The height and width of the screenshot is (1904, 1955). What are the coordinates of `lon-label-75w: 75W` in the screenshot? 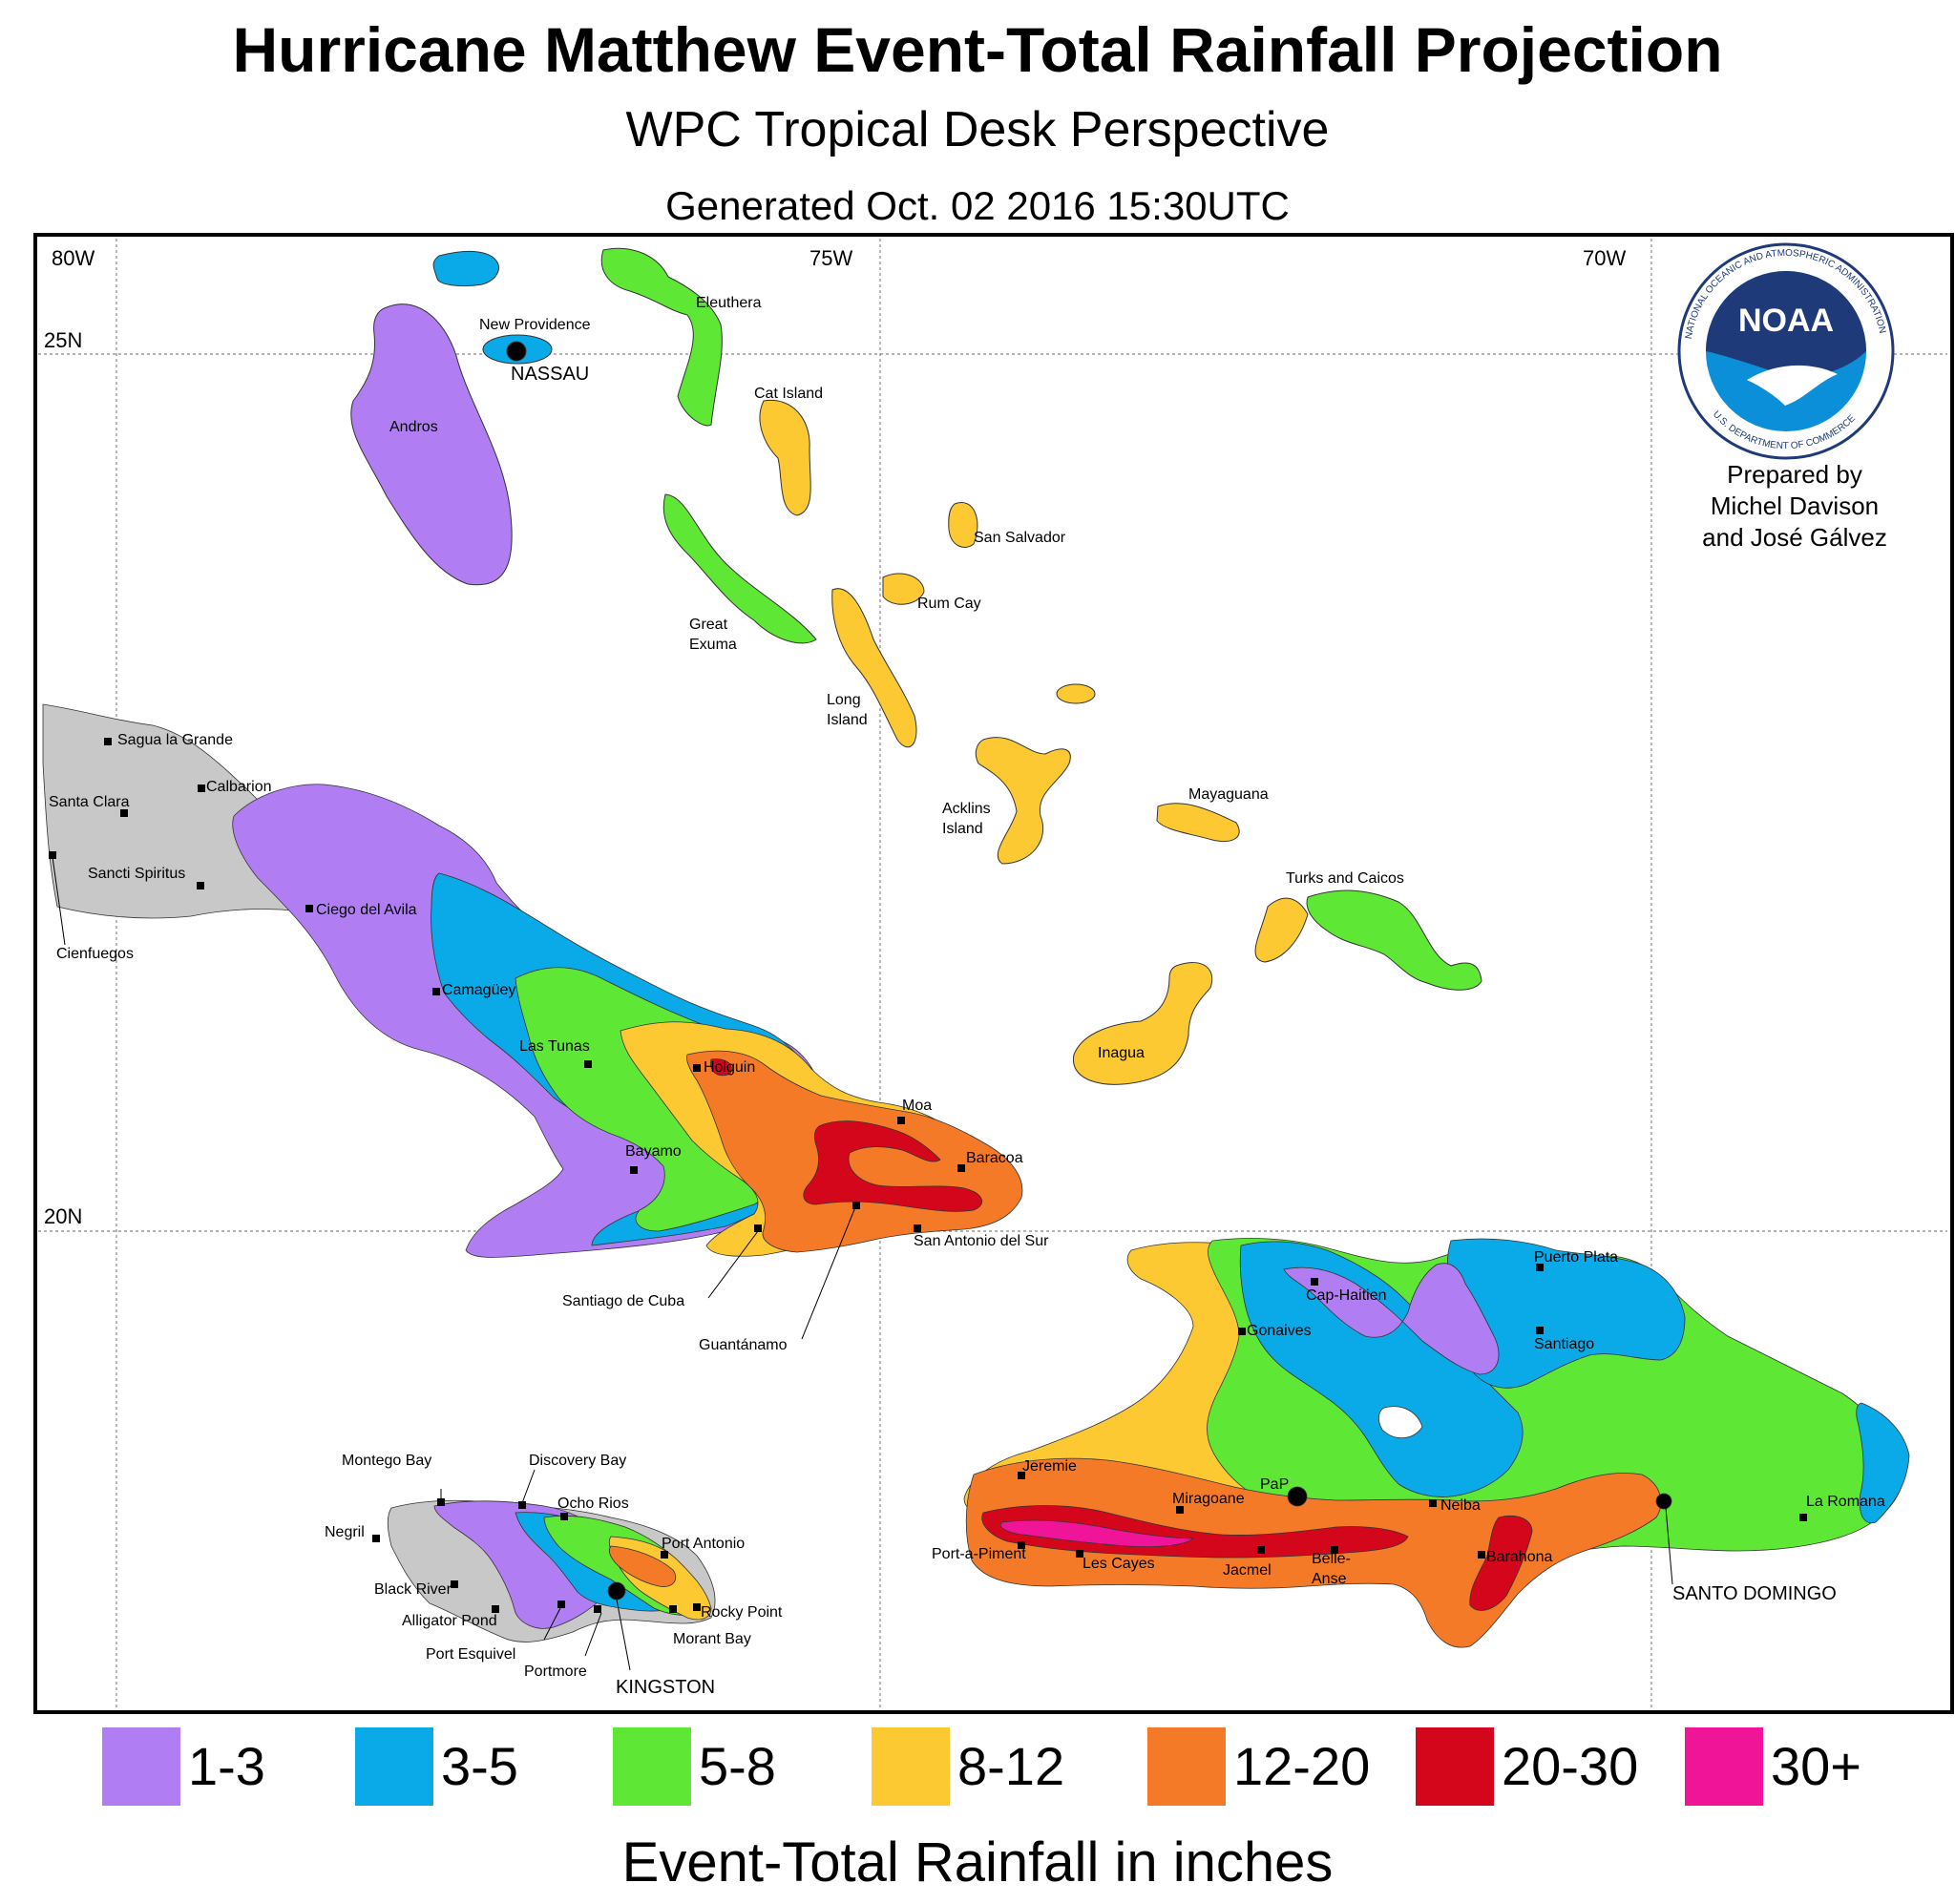 It's located at (830, 258).